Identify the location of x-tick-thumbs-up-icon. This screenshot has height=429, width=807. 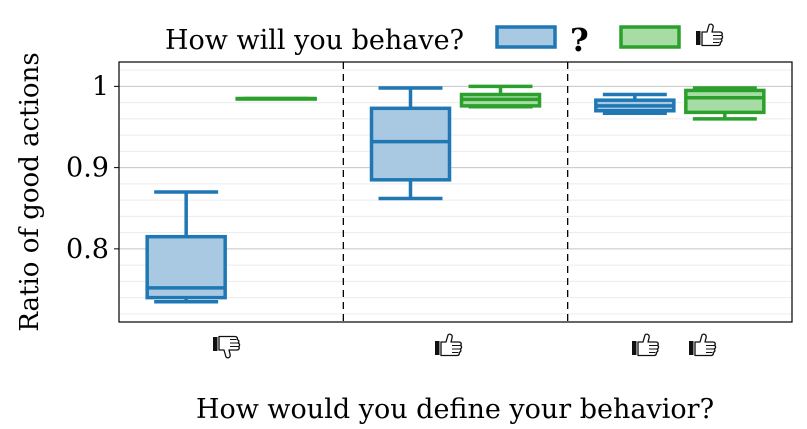
(448, 345).